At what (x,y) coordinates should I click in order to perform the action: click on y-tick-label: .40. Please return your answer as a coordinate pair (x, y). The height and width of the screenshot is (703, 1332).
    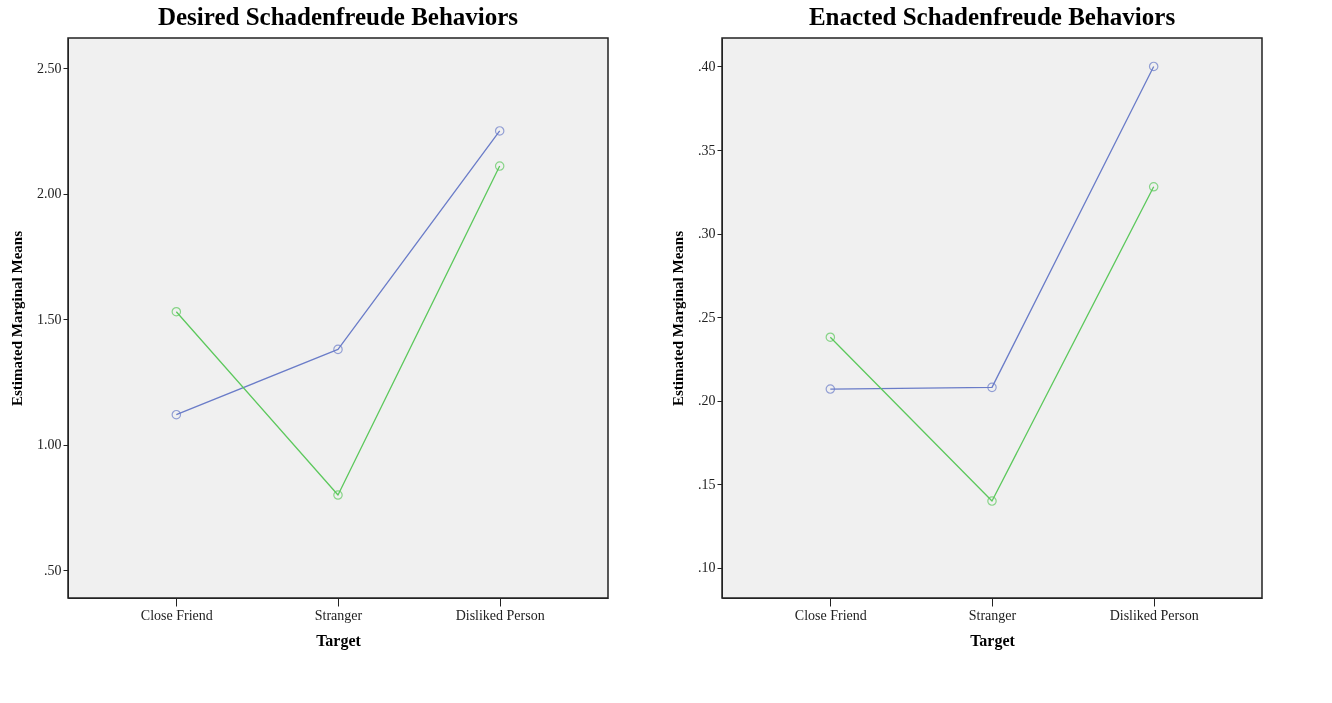
    Looking at the image, I should click on (707, 66).